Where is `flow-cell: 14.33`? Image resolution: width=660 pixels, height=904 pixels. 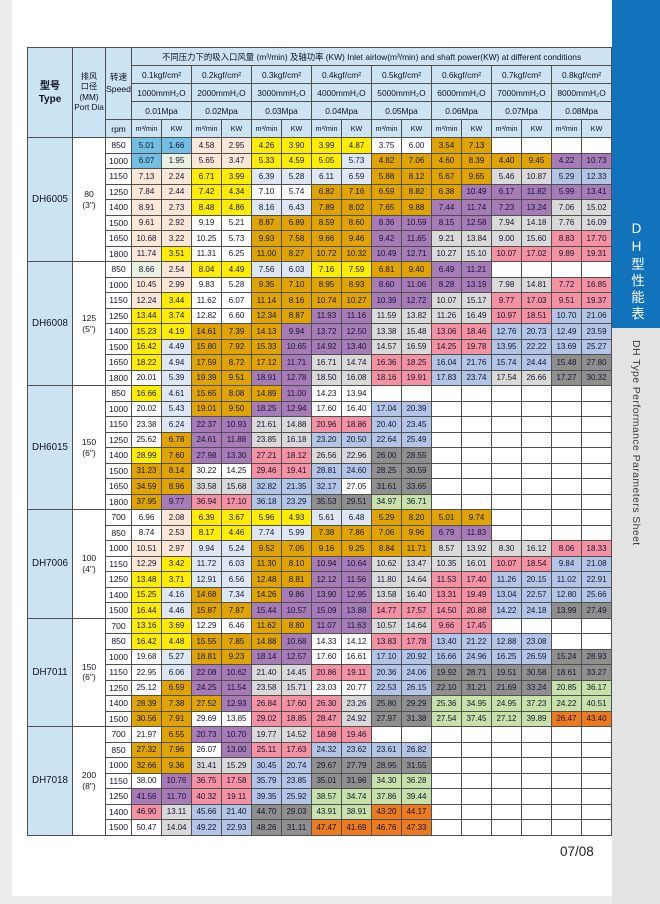
flow-cell: 14.33 is located at coordinates (326, 641).